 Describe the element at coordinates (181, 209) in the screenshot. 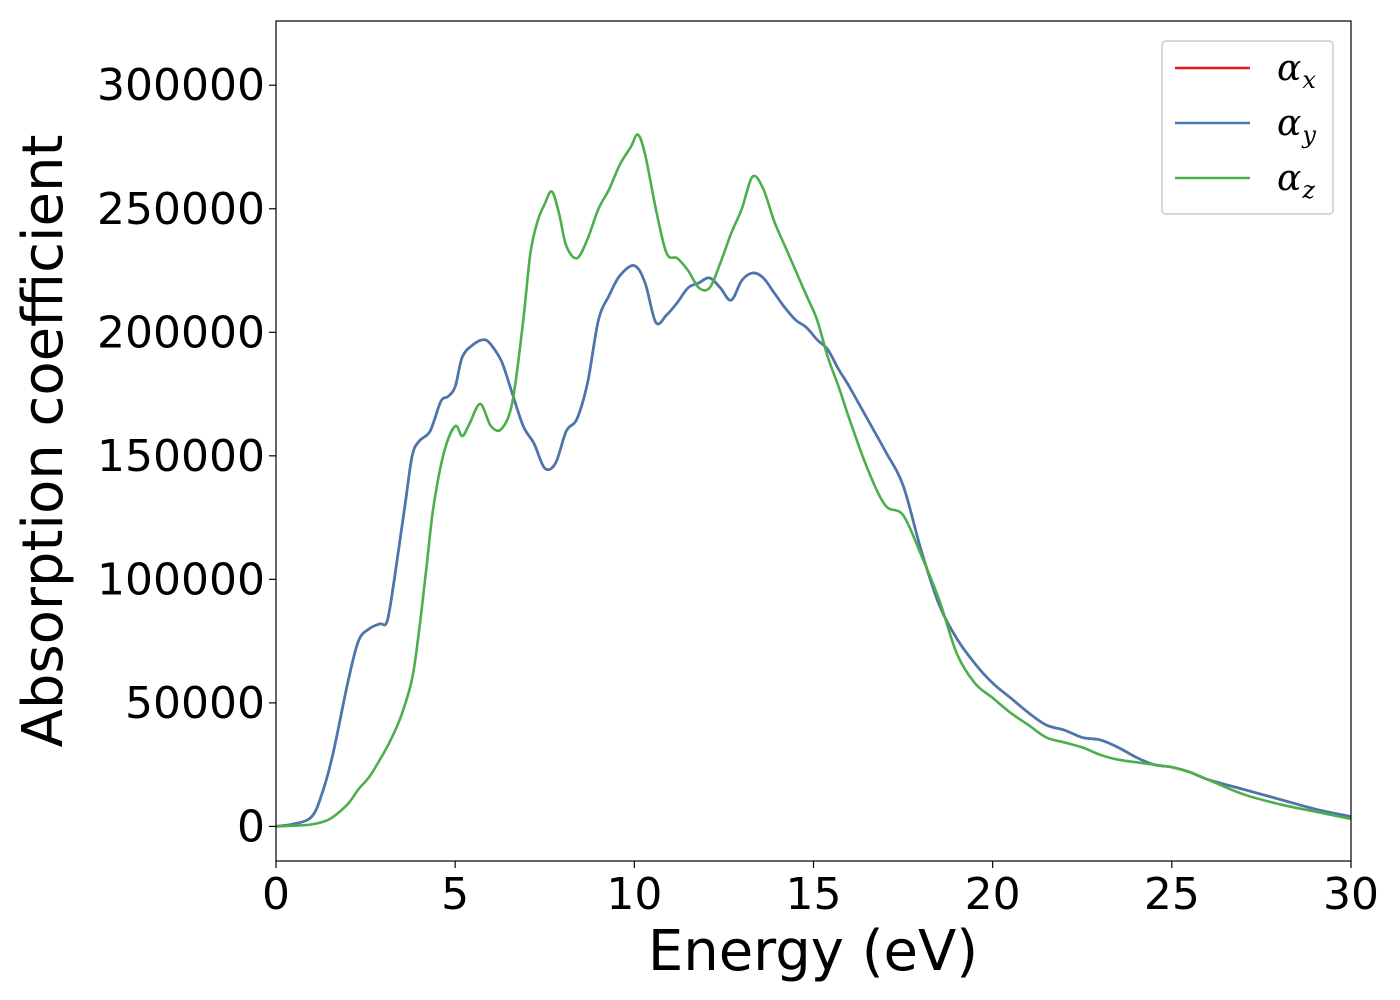

I see `y-tick-label: 250000` at that location.